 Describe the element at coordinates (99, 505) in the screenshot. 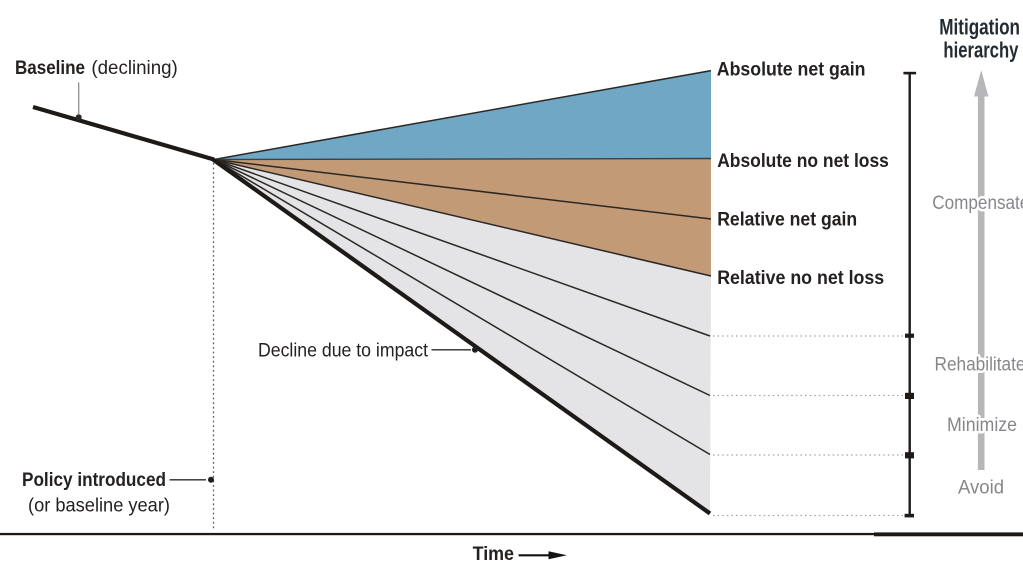

I see `svg-text: (or baseline year)` at that location.